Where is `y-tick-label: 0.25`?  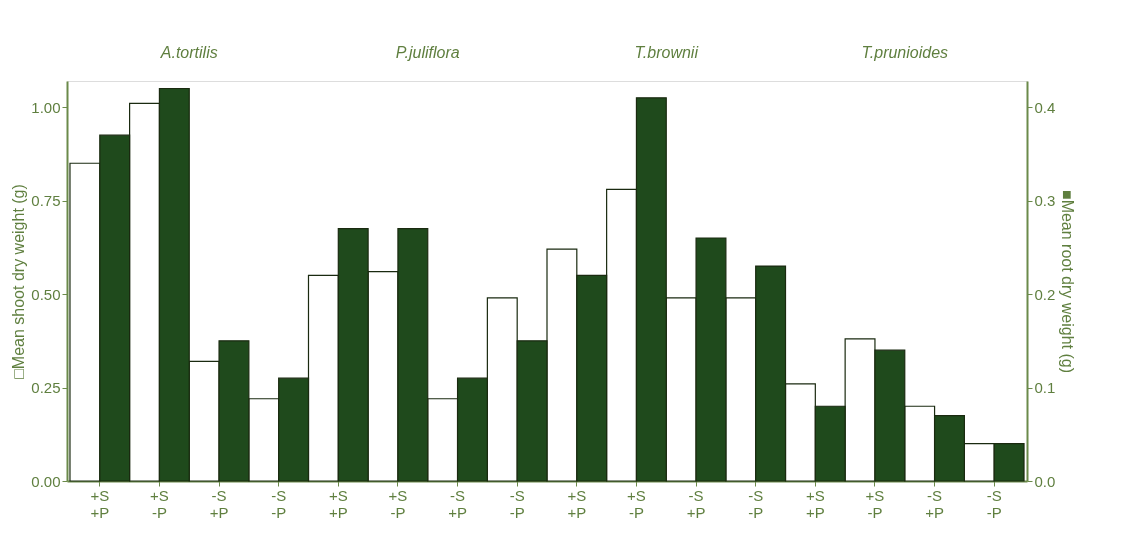
y-tick-label: 0.25 is located at coordinates (46, 388).